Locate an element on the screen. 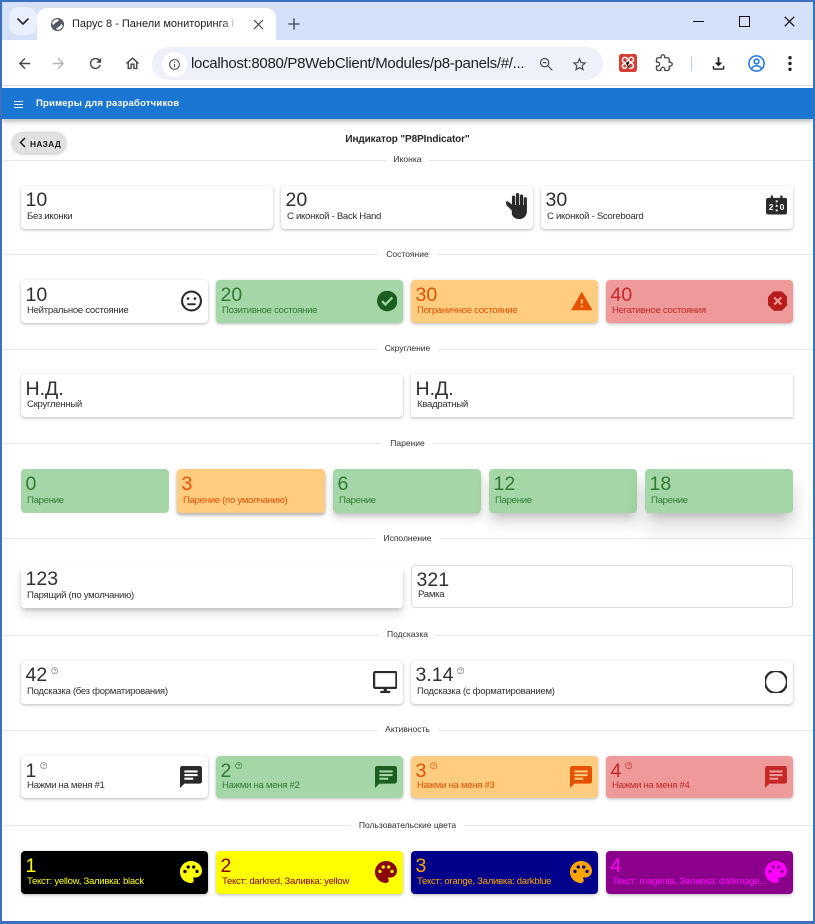  svg-text: 2 is located at coordinates (770, 207).